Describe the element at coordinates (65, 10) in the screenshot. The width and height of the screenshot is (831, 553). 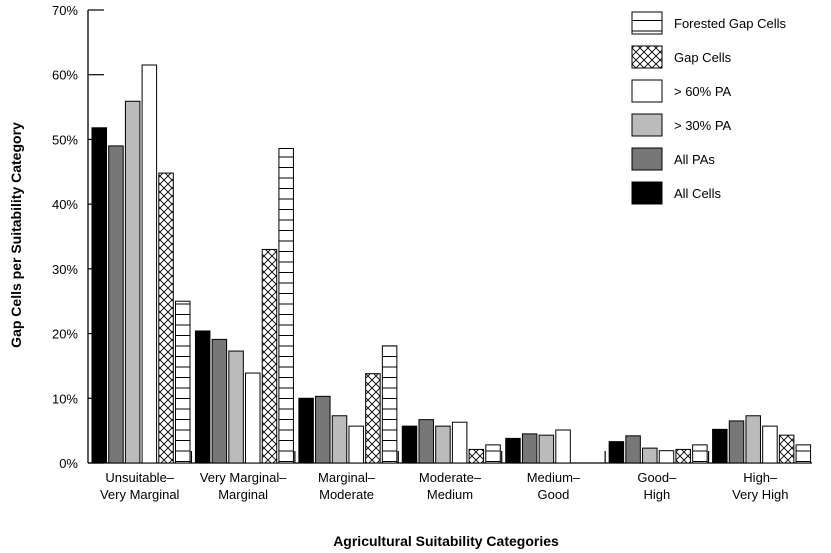
I see `y-tick-label: 70%` at that location.